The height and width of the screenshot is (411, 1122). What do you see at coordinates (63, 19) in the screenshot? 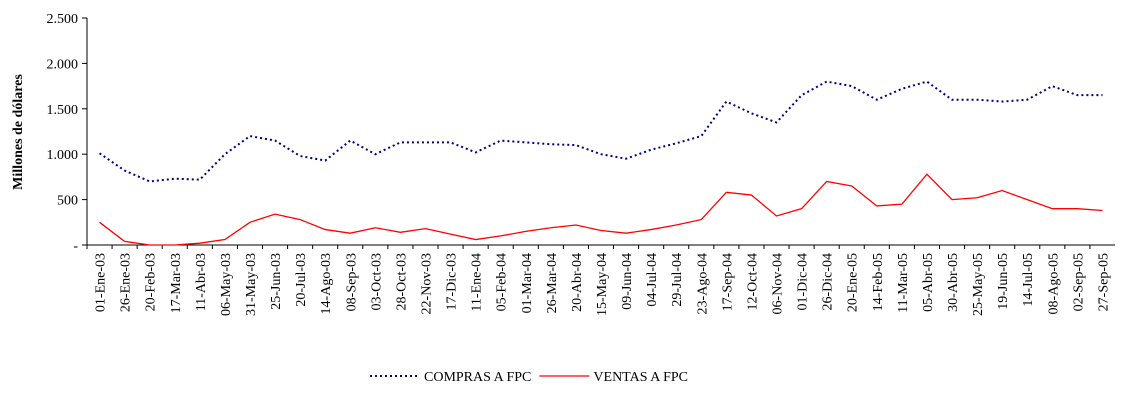
I see `y-tick-label: 2.500` at bounding box center [63, 19].